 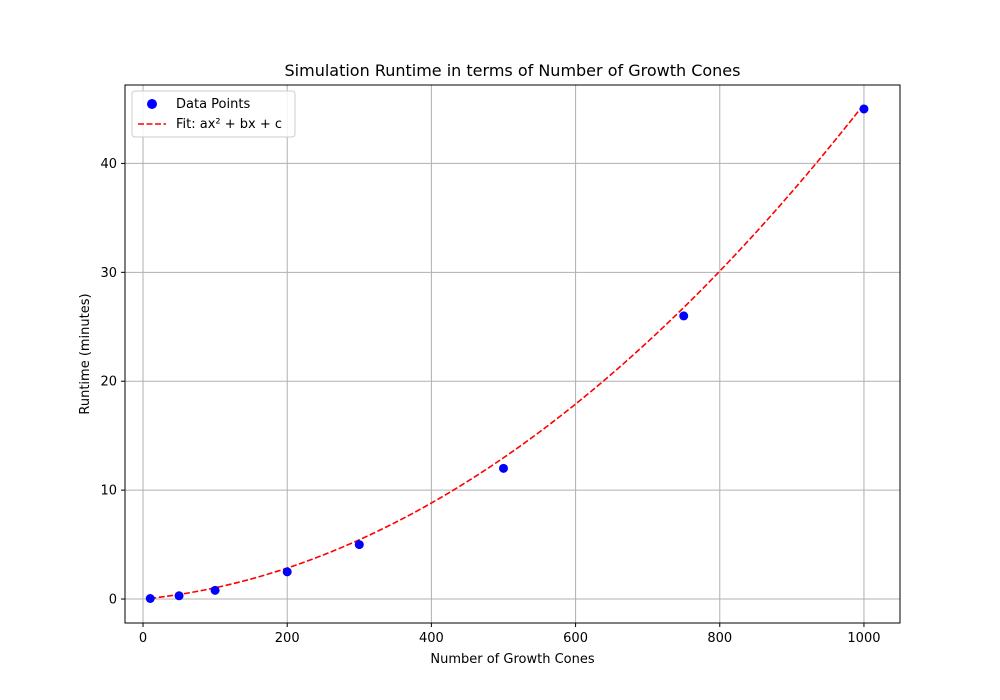 What do you see at coordinates (575, 638) in the screenshot?
I see `x-tick-label: 600` at bounding box center [575, 638].